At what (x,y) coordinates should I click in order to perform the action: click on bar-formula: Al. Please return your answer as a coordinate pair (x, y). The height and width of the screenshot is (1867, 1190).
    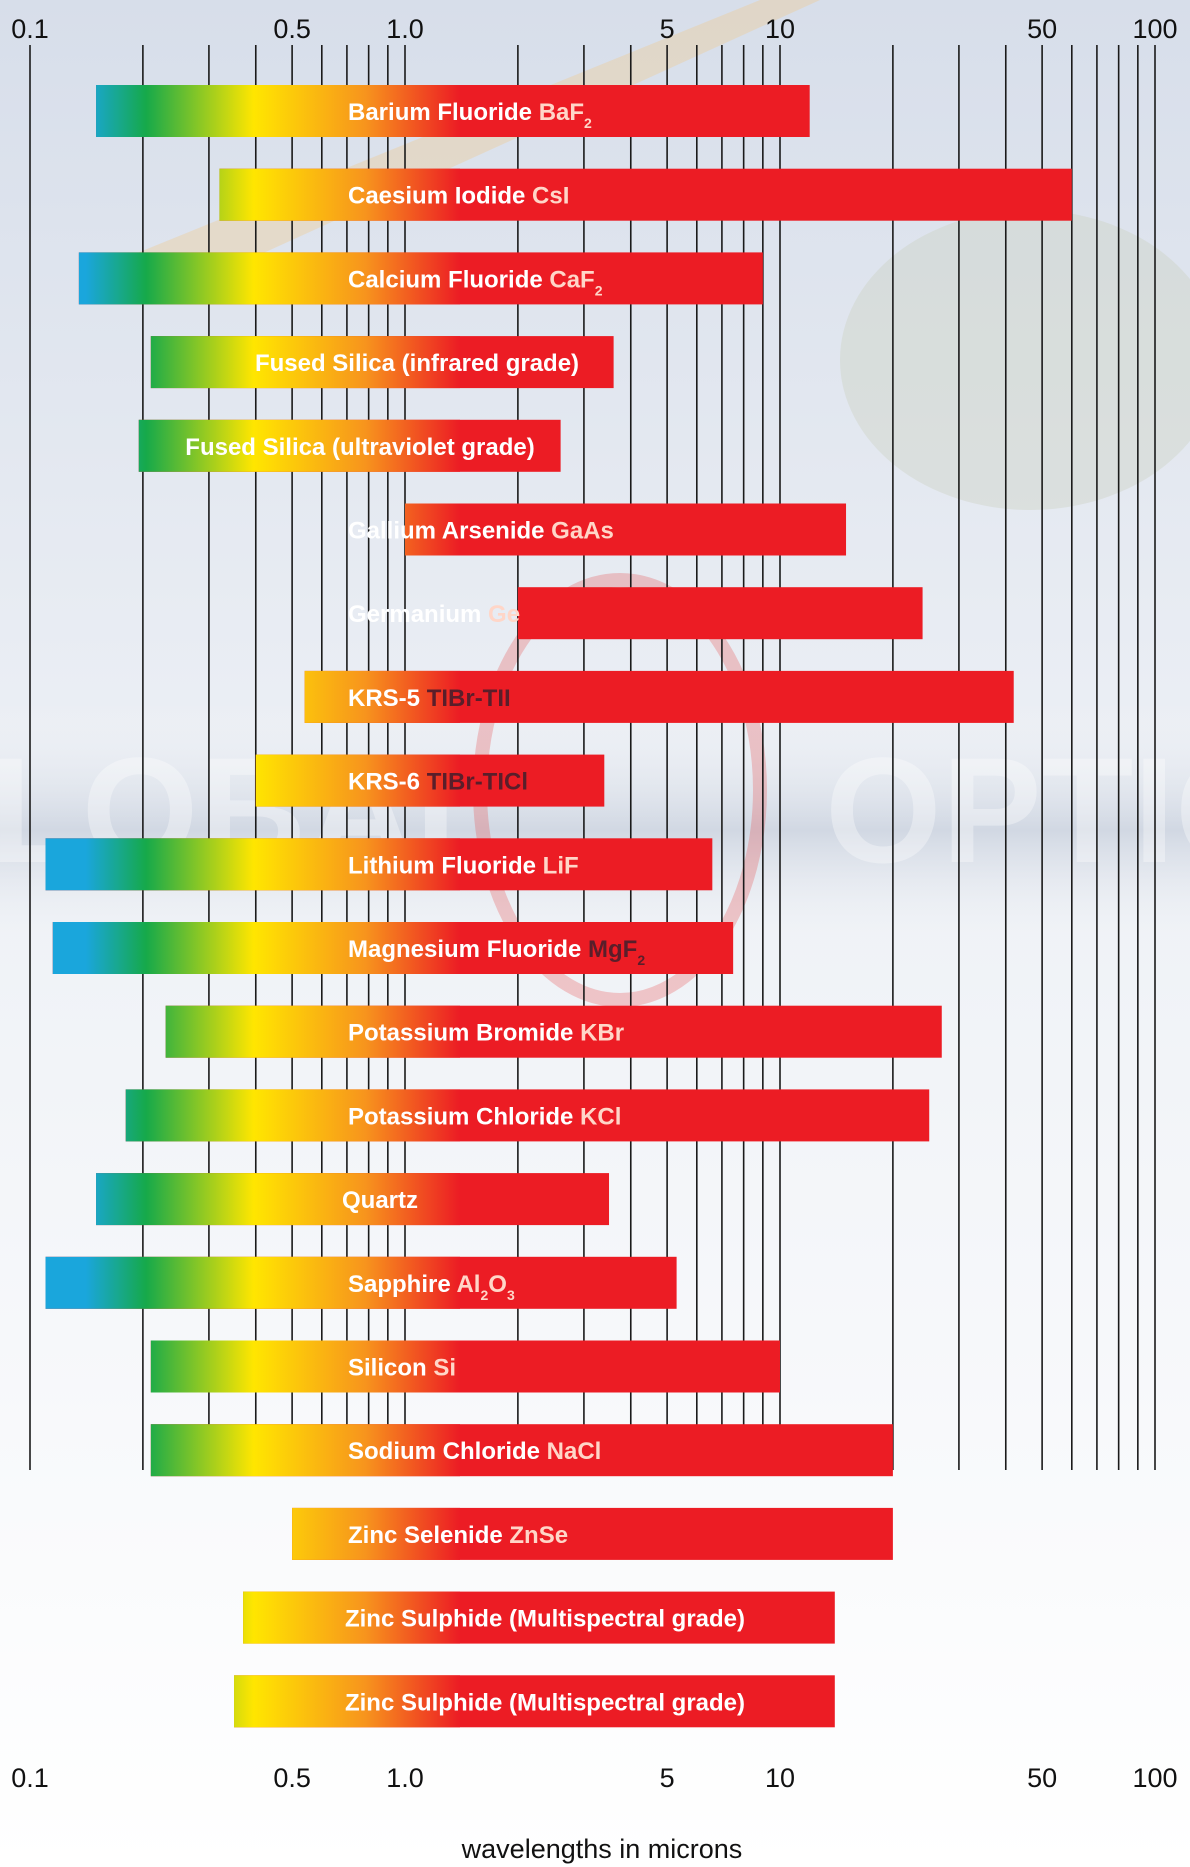
    Looking at the image, I should click on (468, 1284).